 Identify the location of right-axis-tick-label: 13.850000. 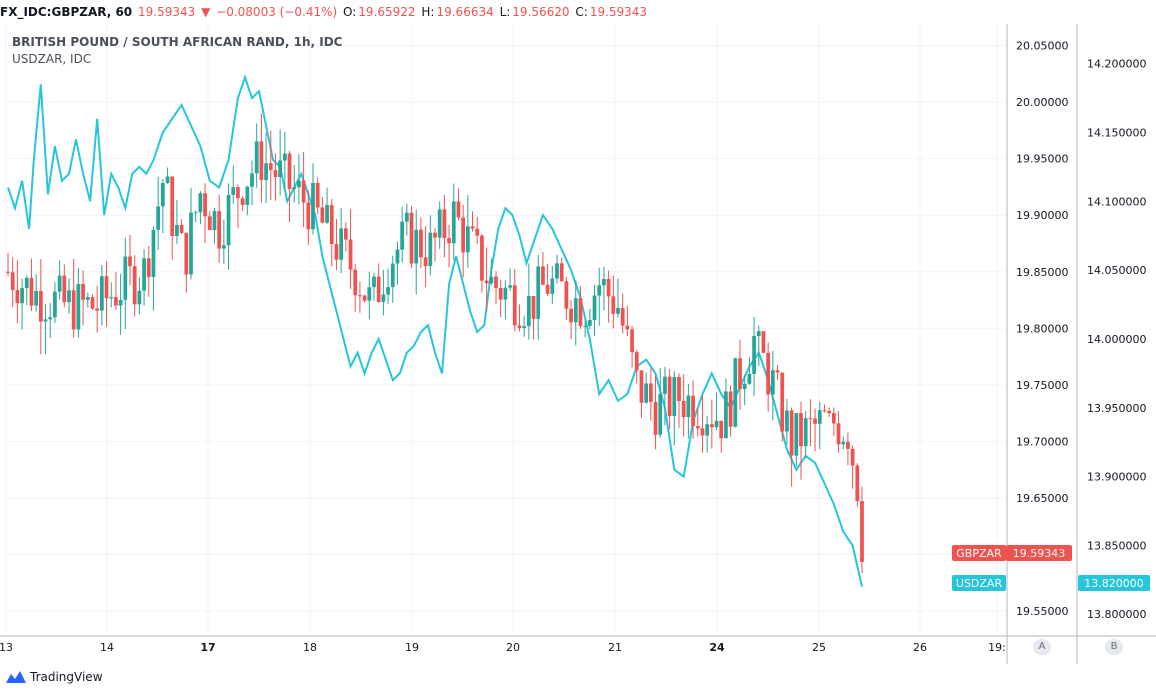
(1117, 545).